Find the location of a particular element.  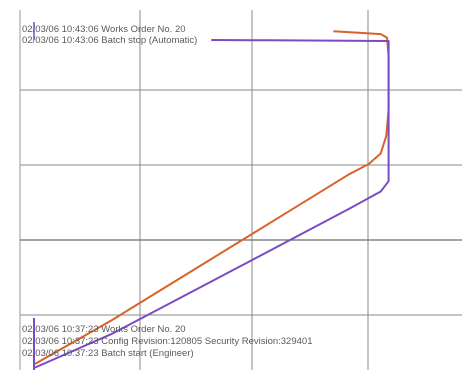

event-label: 02/03/06 10:43:06 Batch stop (Automatic) is located at coordinates (109, 40).